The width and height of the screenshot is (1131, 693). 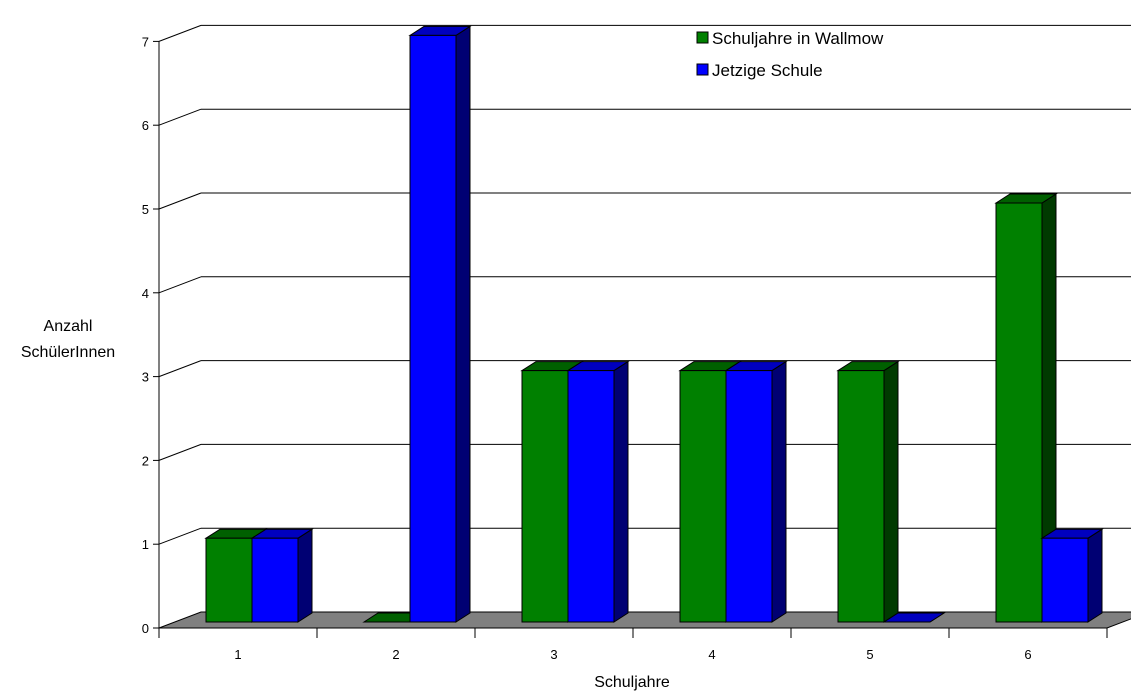 What do you see at coordinates (553, 654) in the screenshot?
I see `x-tick-label-3: 3` at bounding box center [553, 654].